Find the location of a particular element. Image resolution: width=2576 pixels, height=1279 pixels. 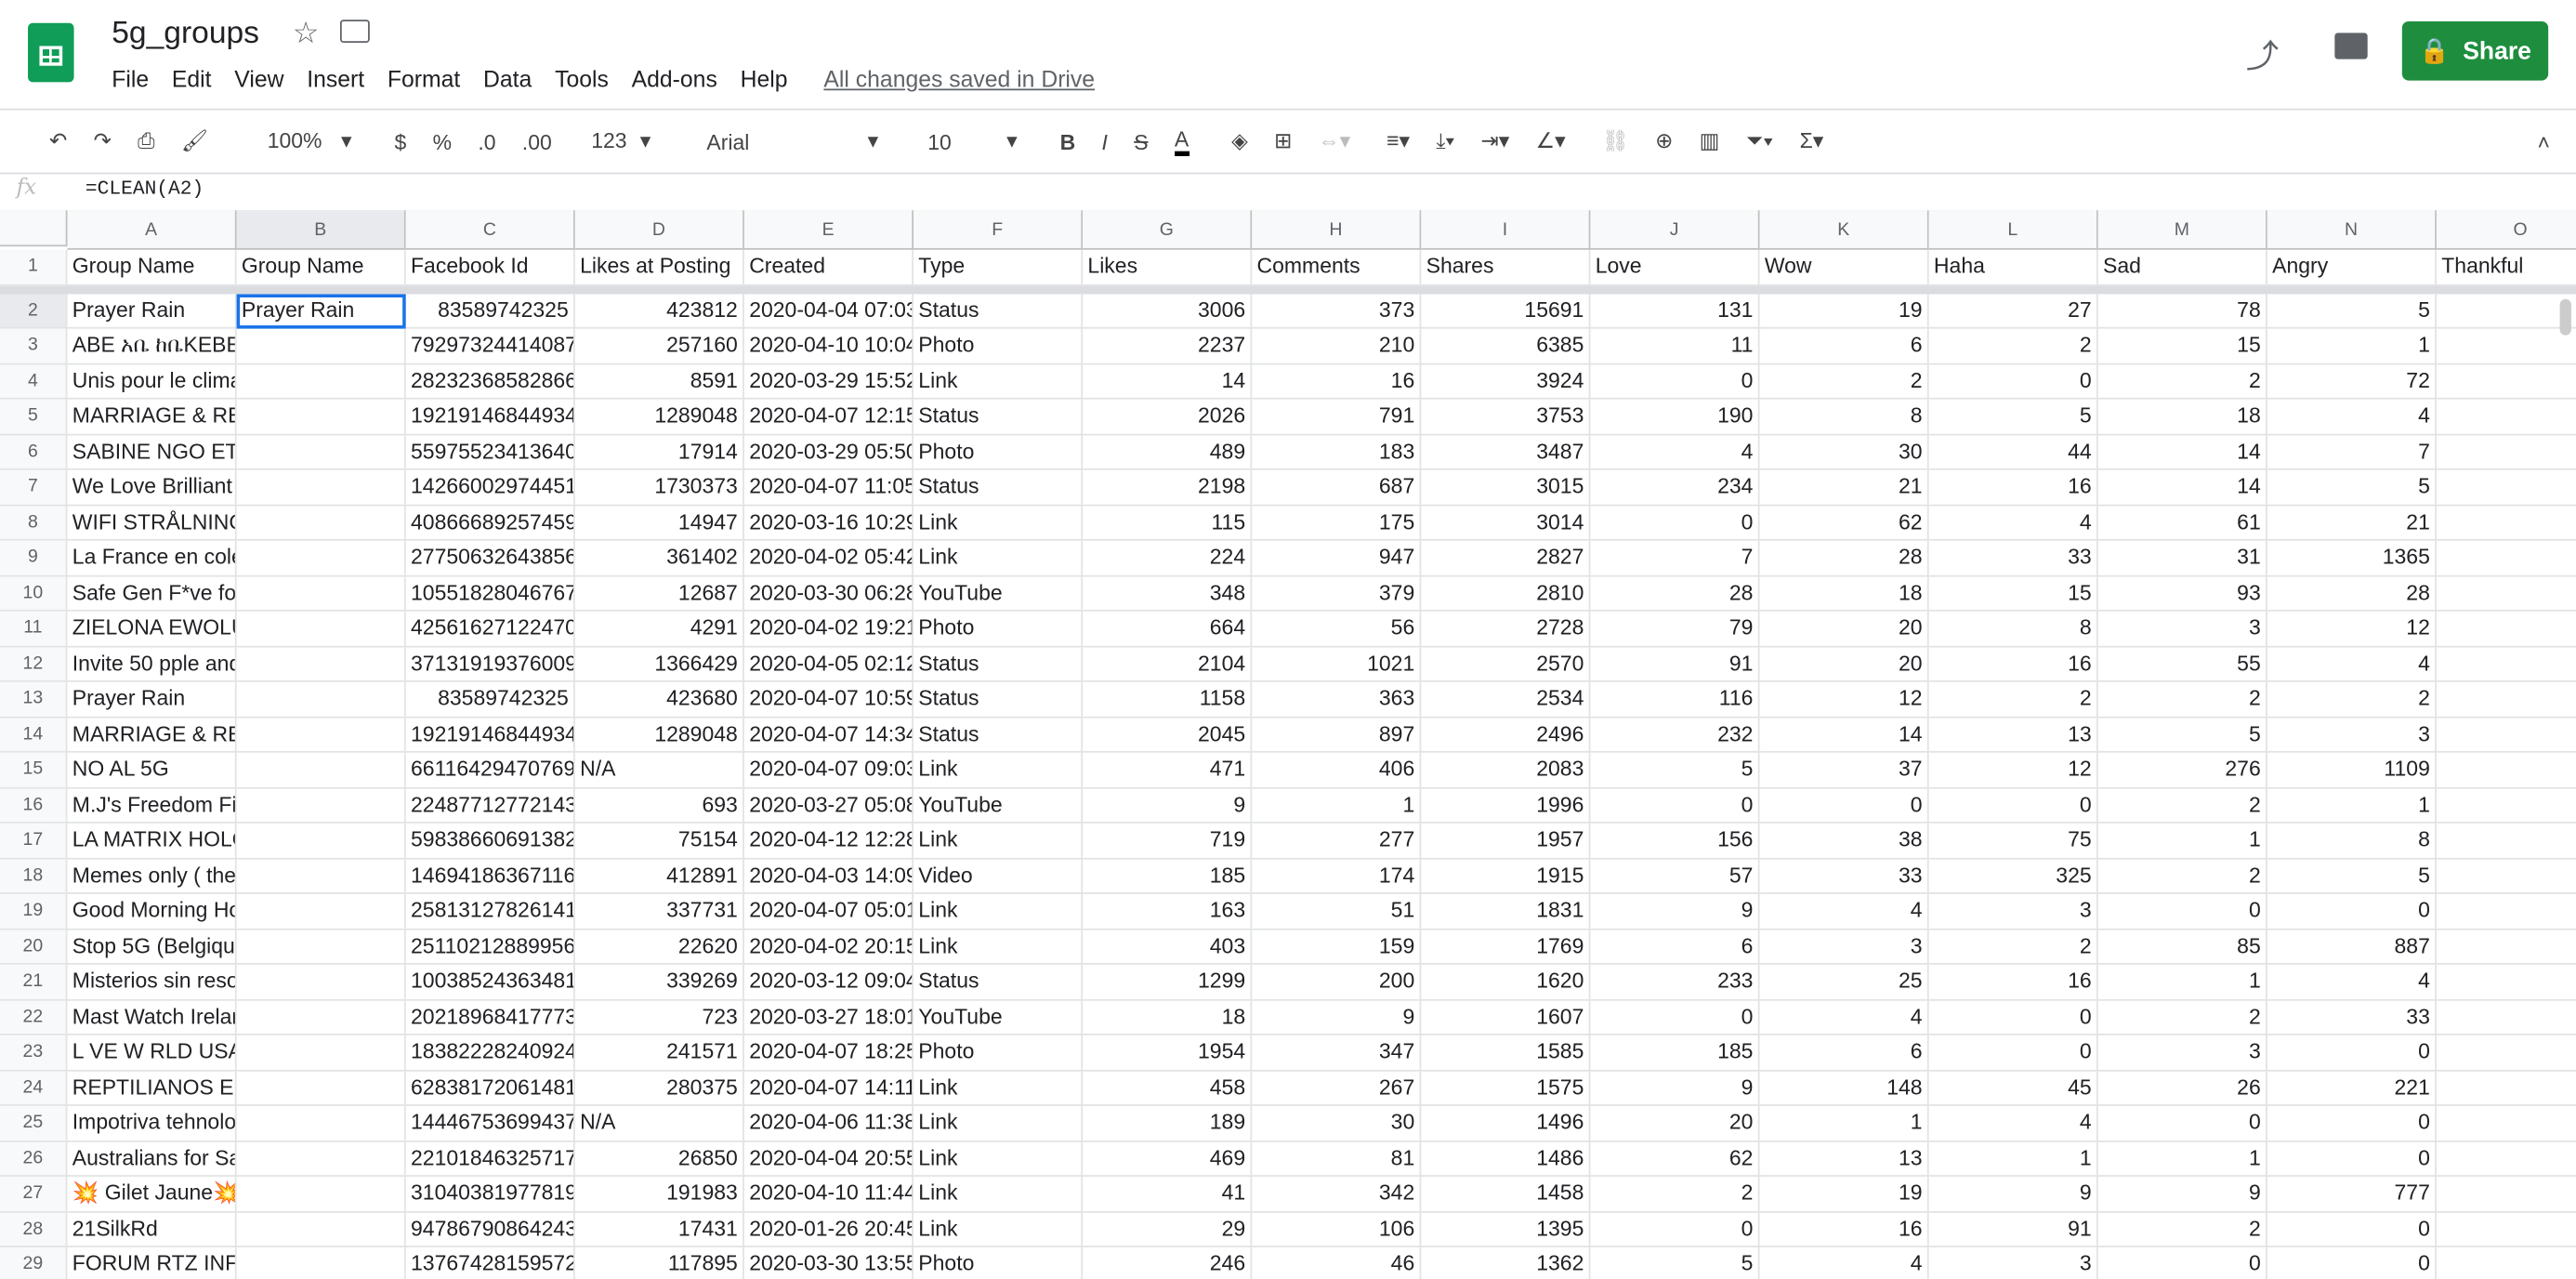

cell: 2020-01-26 20:45 is located at coordinates (828, 1229).